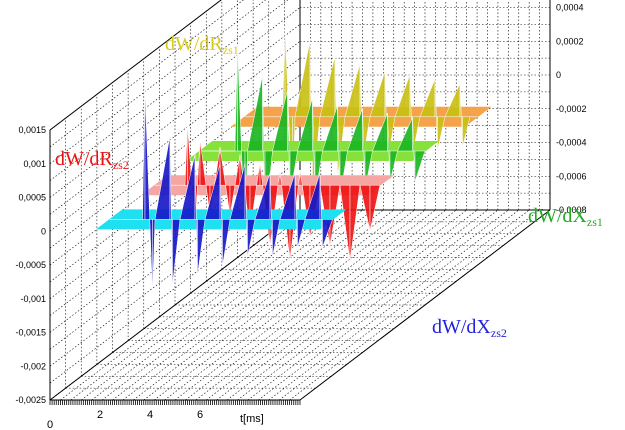 The image size is (625, 430). Describe the element at coordinates (155, 419) in the screenshot. I see `x-axis-ticks: 0 2 4 6 t[ms]` at that location.